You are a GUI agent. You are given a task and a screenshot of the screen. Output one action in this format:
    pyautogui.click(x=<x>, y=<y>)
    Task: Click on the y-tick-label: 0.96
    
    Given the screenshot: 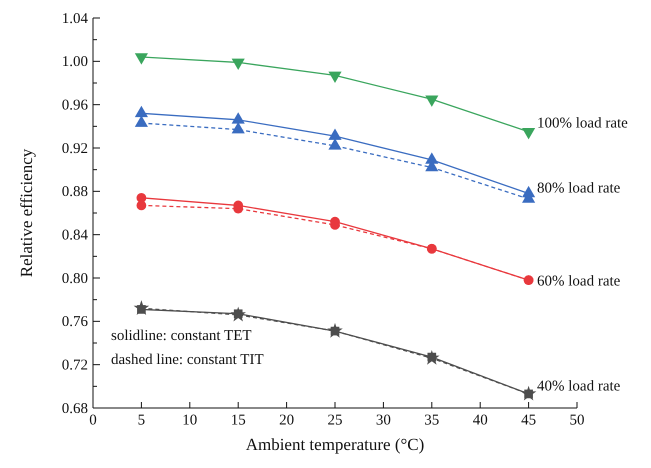 What is the action you would take?
    pyautogui.click(x=75, y=105)
    